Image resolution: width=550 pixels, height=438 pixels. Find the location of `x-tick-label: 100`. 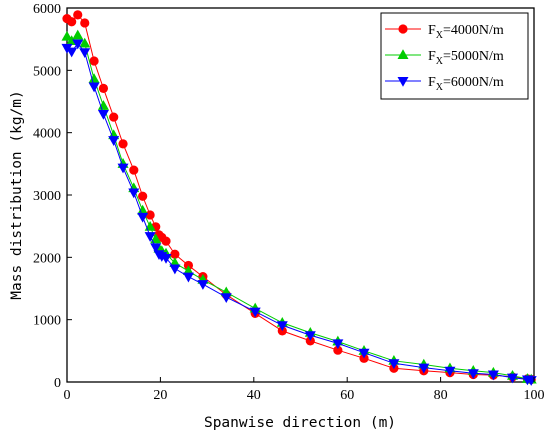

x-tick-label: 100 is located at coordinates (534, 395).